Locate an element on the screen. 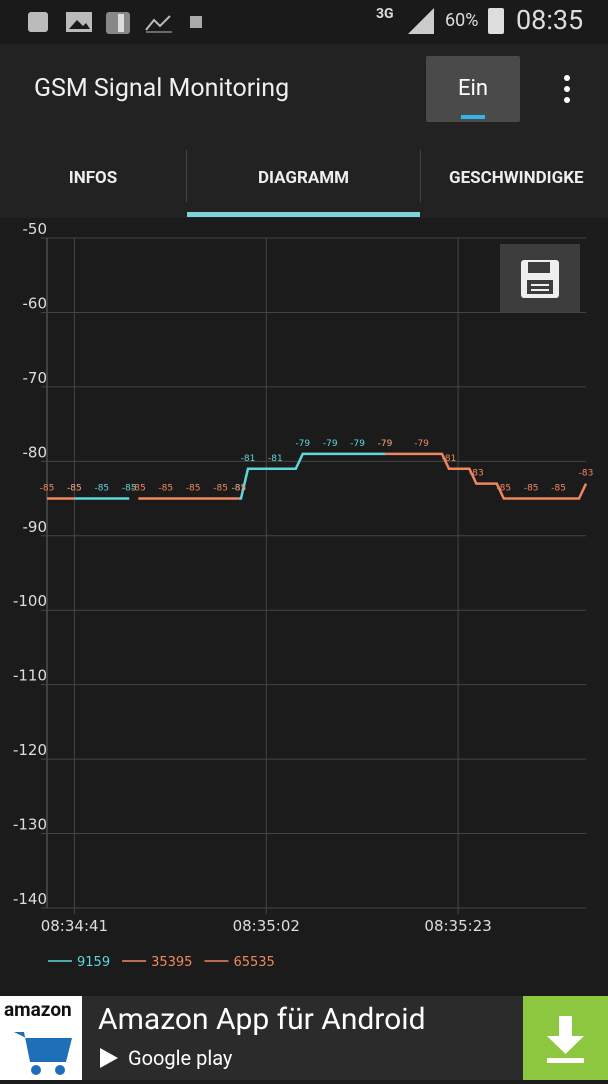  y-tick-label: -50 is located at coordinates (35, 229).